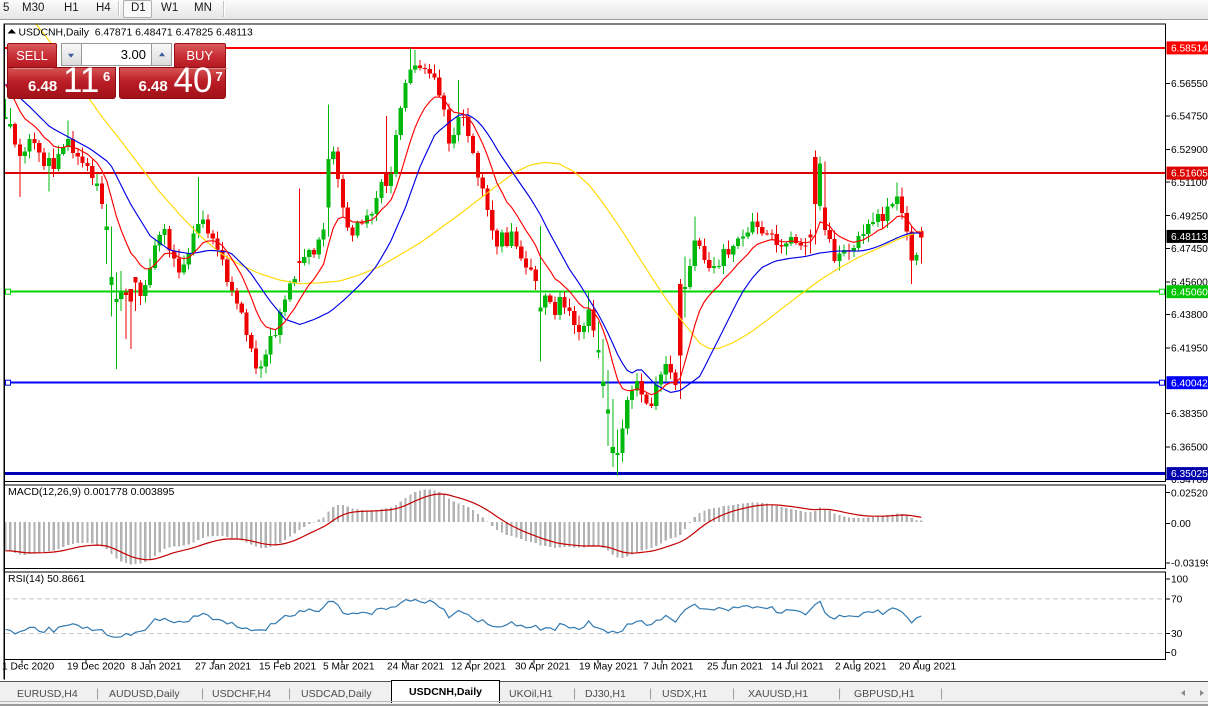  What do you see at coordinates (1189, 447) in the screenshot?
I see `svg-text: 6.36500` at bounding box center [1189, 447].